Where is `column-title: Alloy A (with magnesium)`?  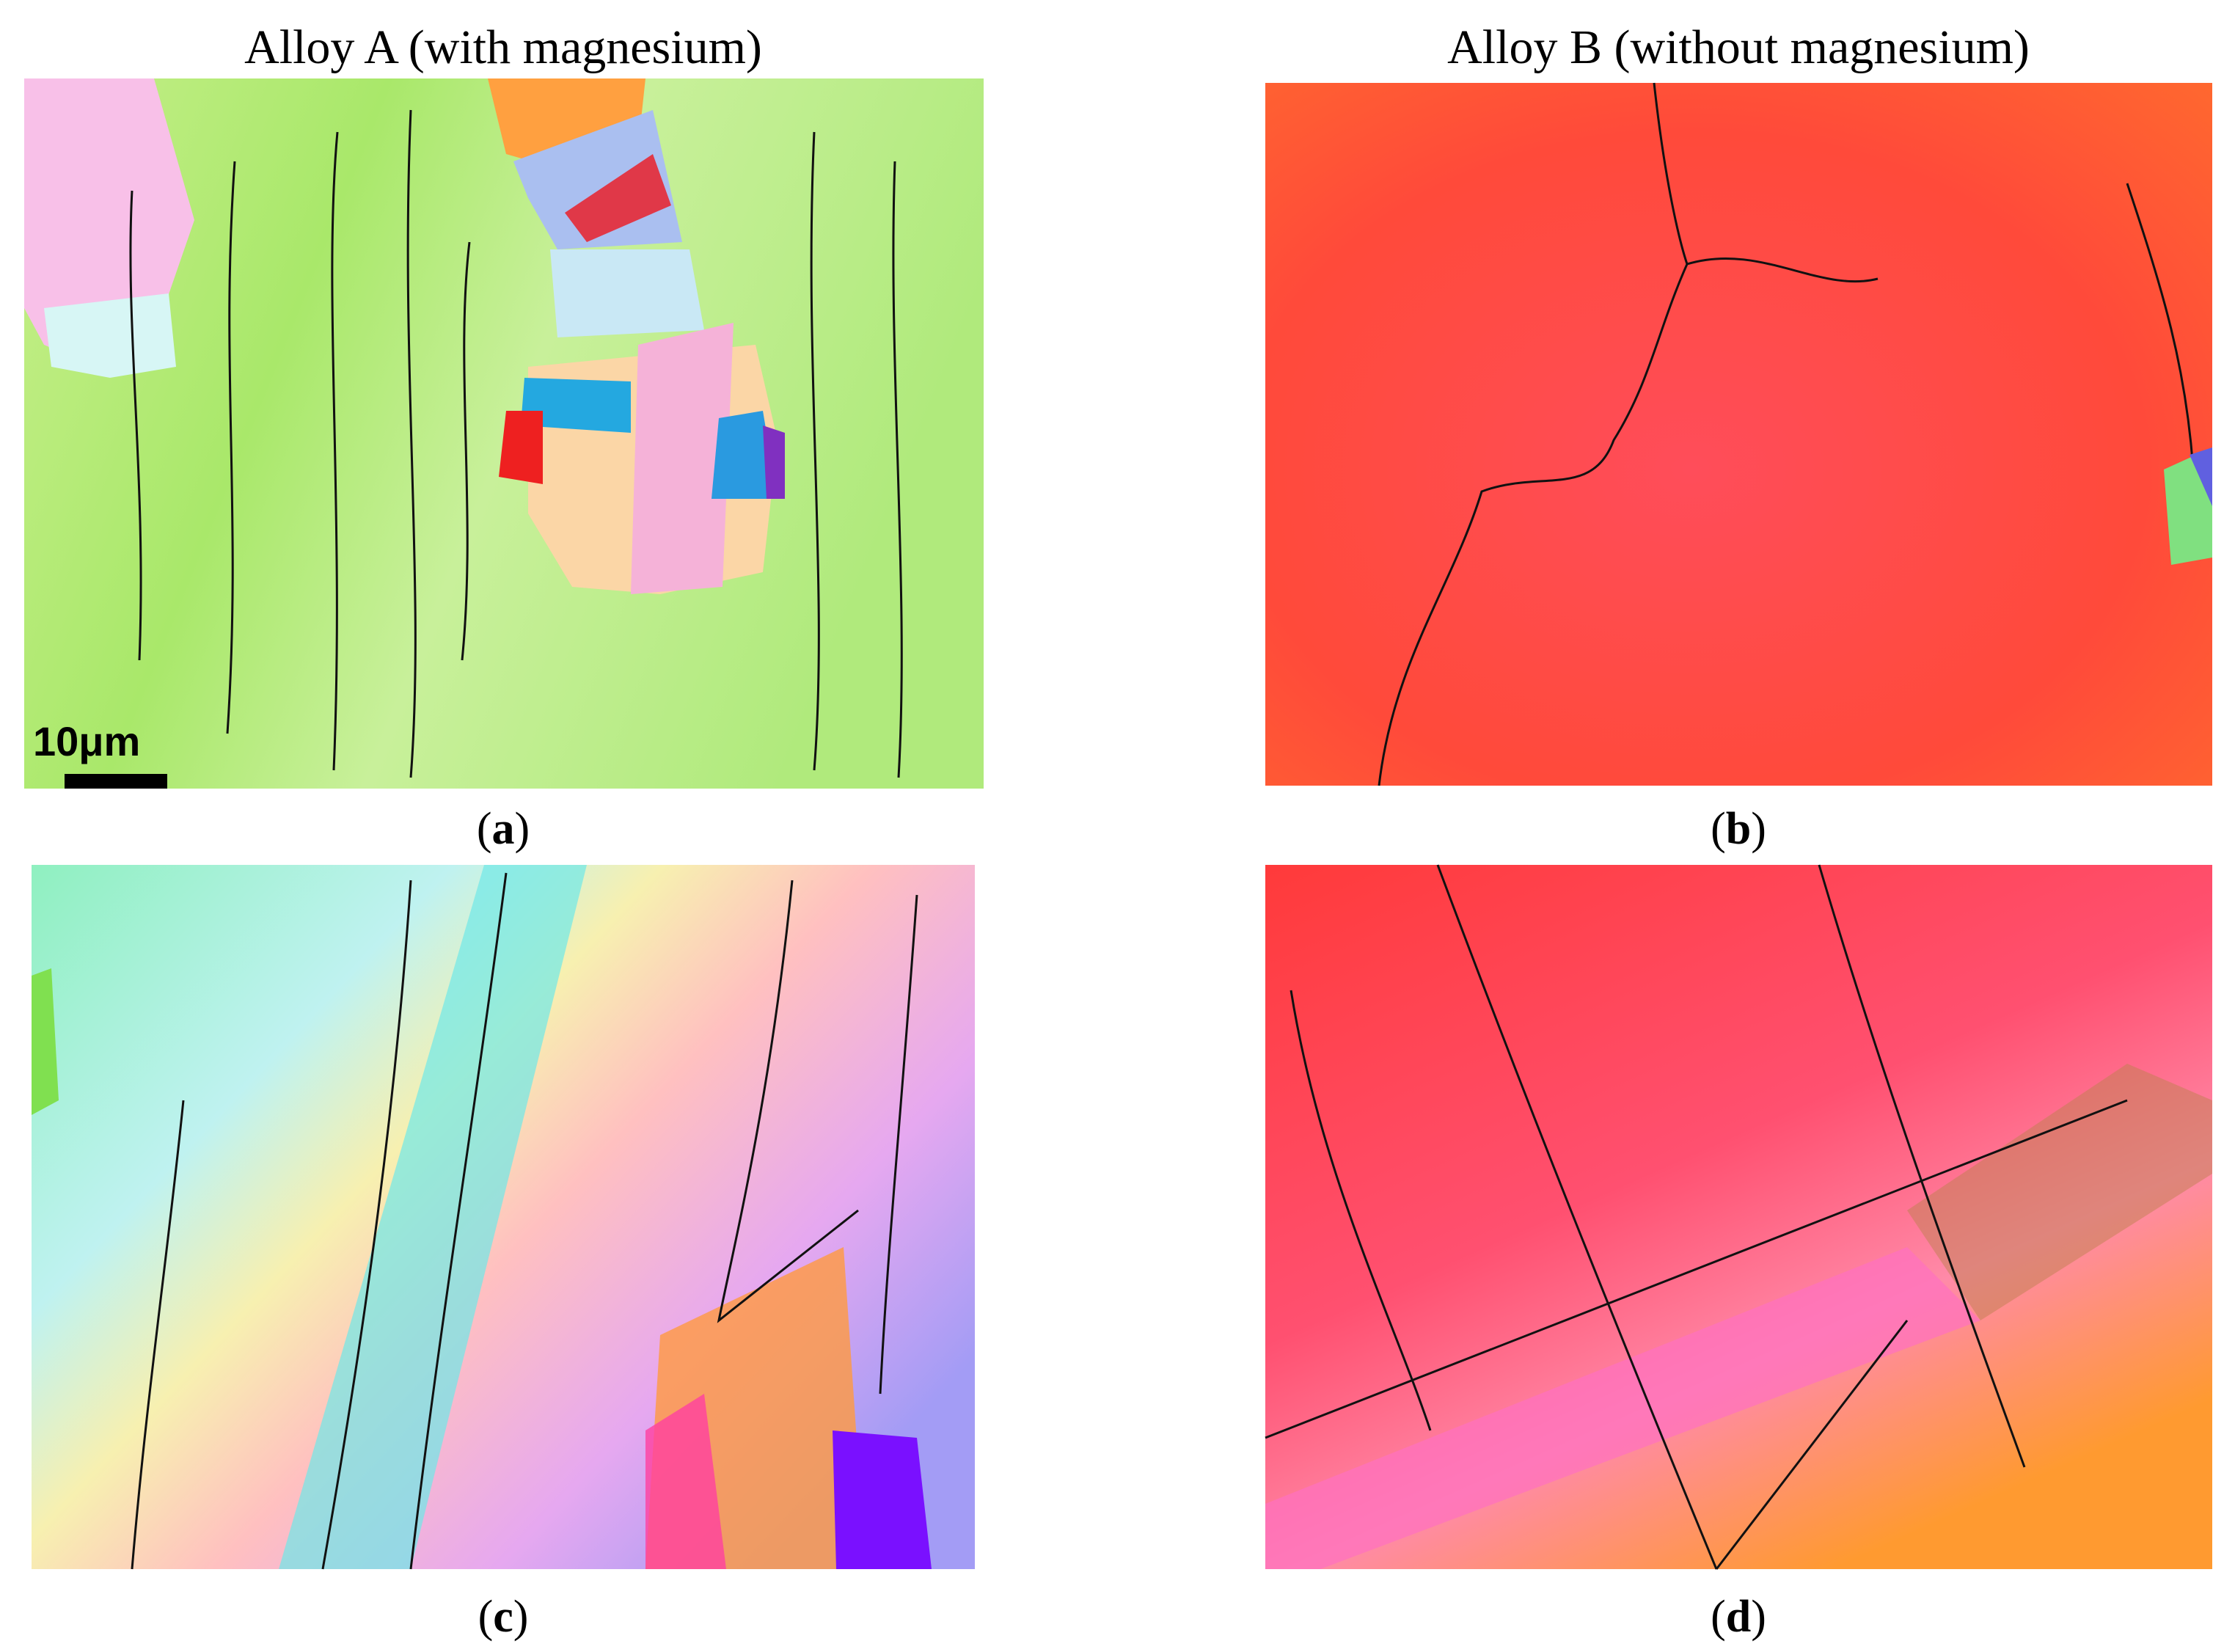
column-title: Alloy A (with magnesium) is located at coordinates (503, 47).